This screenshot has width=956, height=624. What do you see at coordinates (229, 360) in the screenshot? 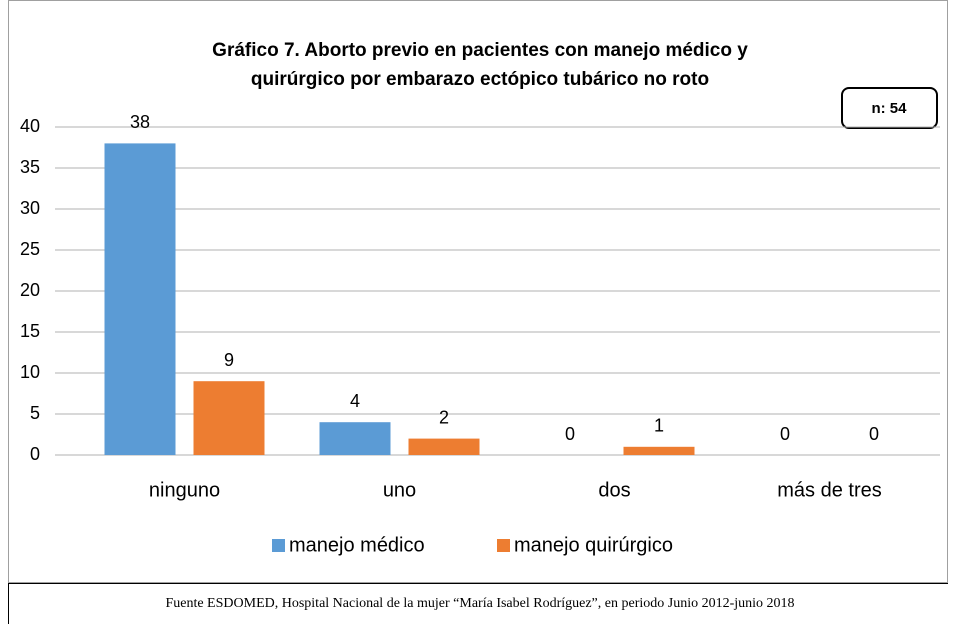
I see `data-label: 9` at bounding box center [229, 360].